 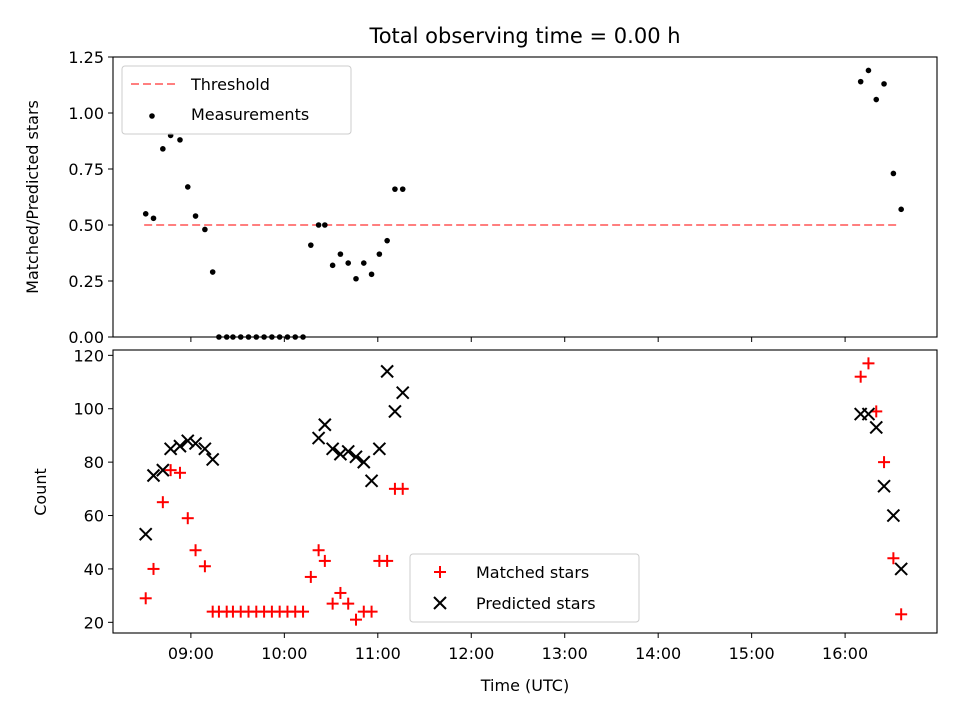 I want to click on x-axis-label: Time (UTC), so click(x=524, y=685).